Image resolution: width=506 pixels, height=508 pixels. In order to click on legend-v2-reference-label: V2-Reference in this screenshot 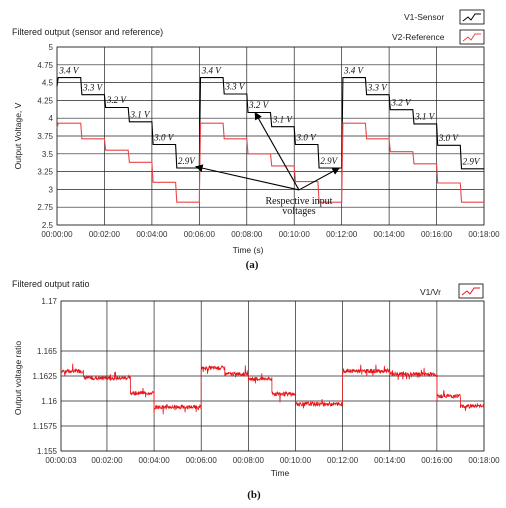, I will do `click(418, 37)`.